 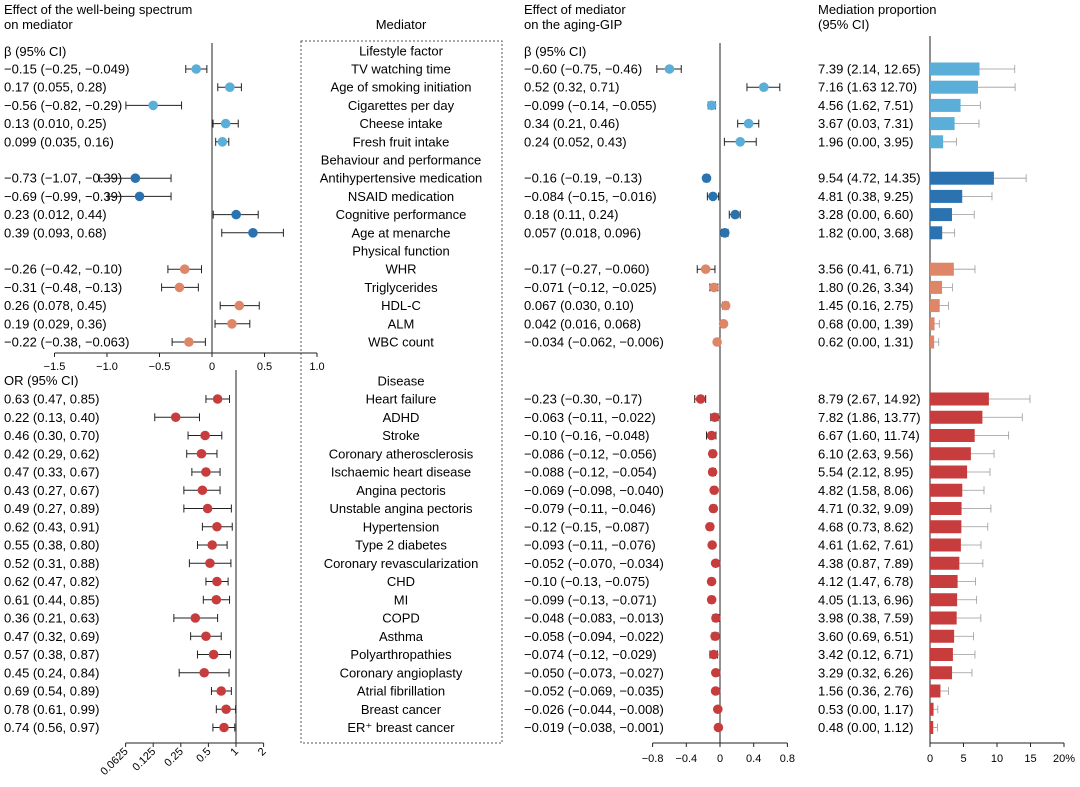 What do you see at coordinates (107, 367) in the screenshot?
I see `beta-left-tick-label: −1.0` at bounding box center [107, 367].